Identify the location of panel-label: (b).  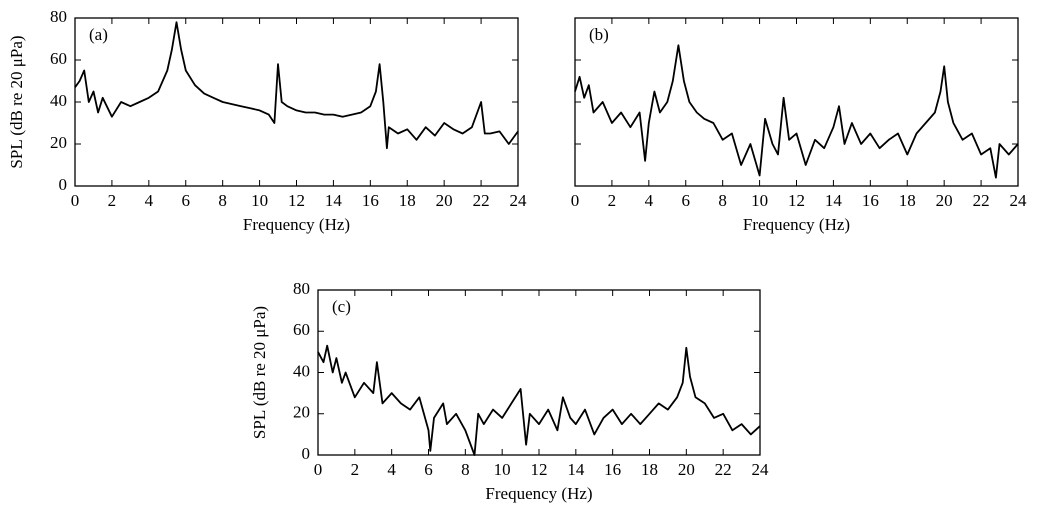
(599, 34).